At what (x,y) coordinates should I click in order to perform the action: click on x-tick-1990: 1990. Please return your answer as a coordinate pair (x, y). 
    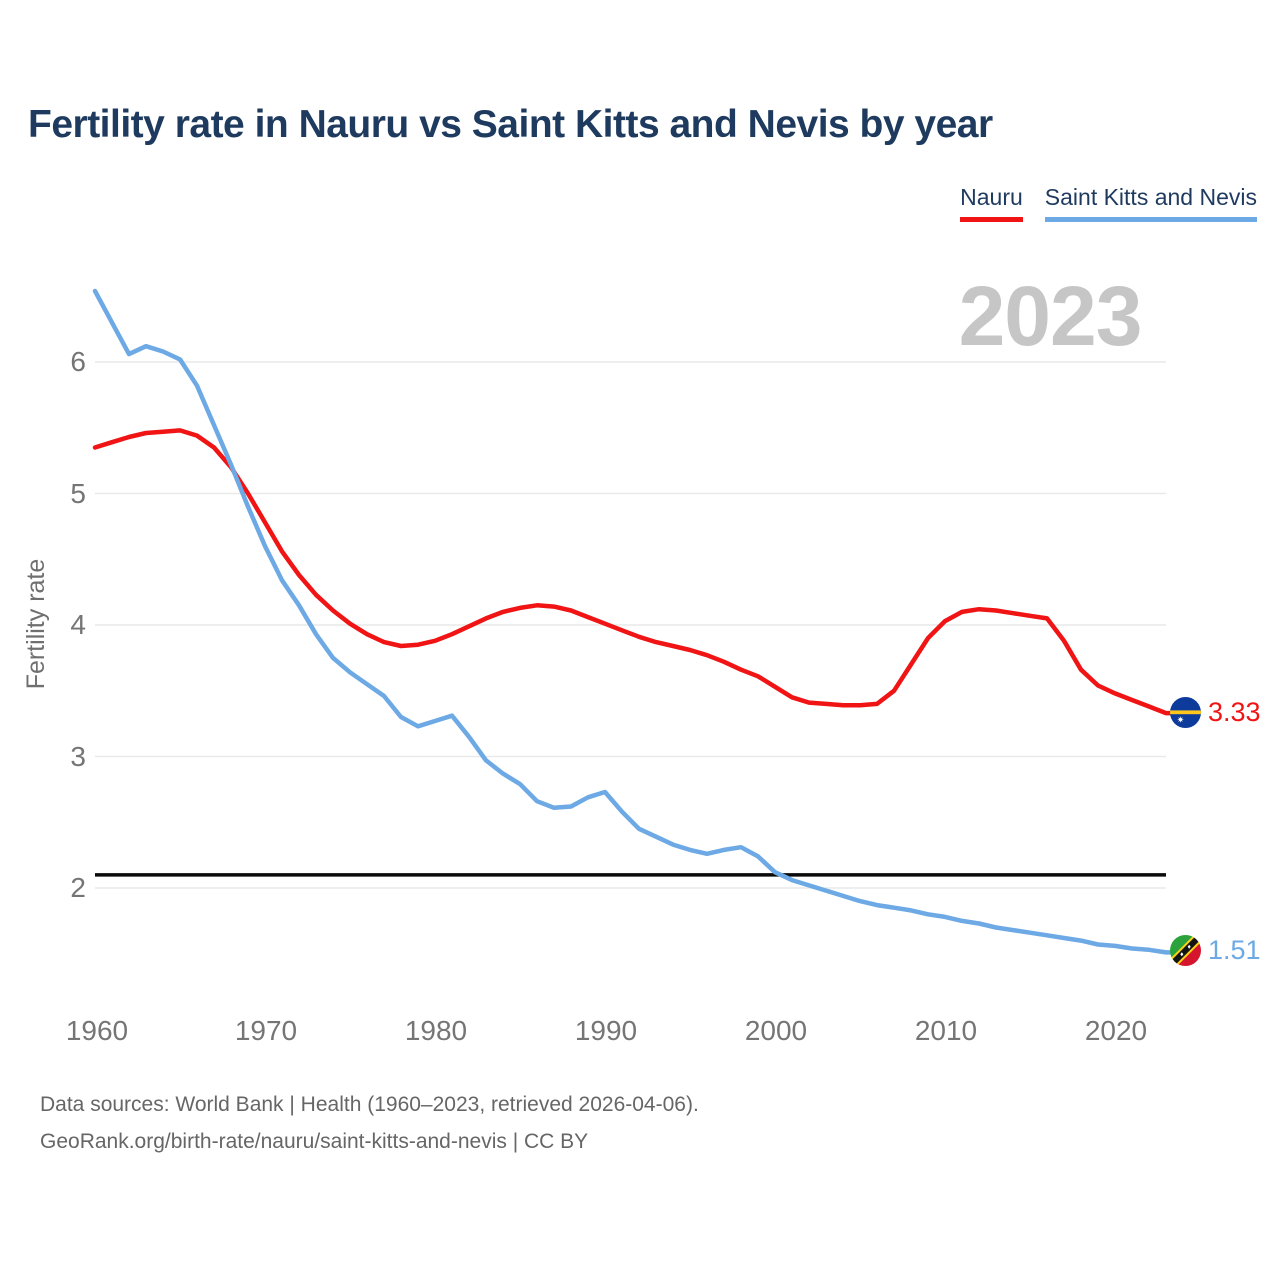
    Looking at the image, I should click on (606, 1030).